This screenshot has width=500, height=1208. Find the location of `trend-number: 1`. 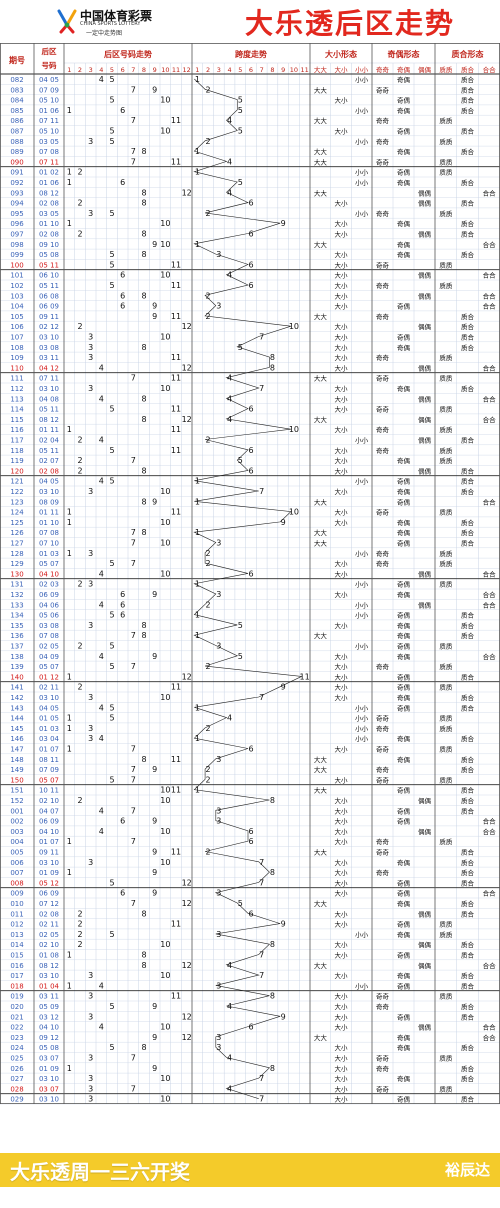

trend-number: 1 is located at coordinates (69, 553).